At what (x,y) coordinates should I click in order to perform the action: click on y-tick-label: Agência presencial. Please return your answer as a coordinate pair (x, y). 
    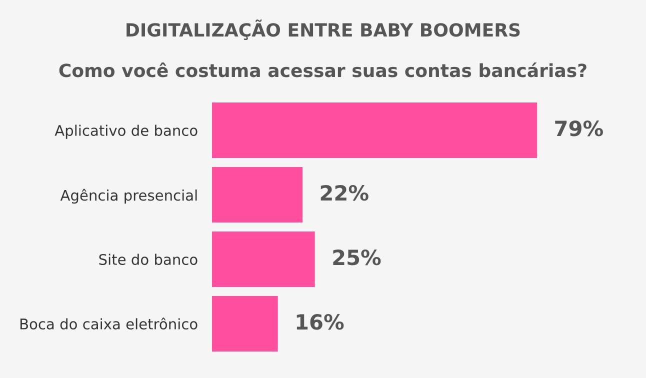
    Looking at the image, I should click on (128, 196).